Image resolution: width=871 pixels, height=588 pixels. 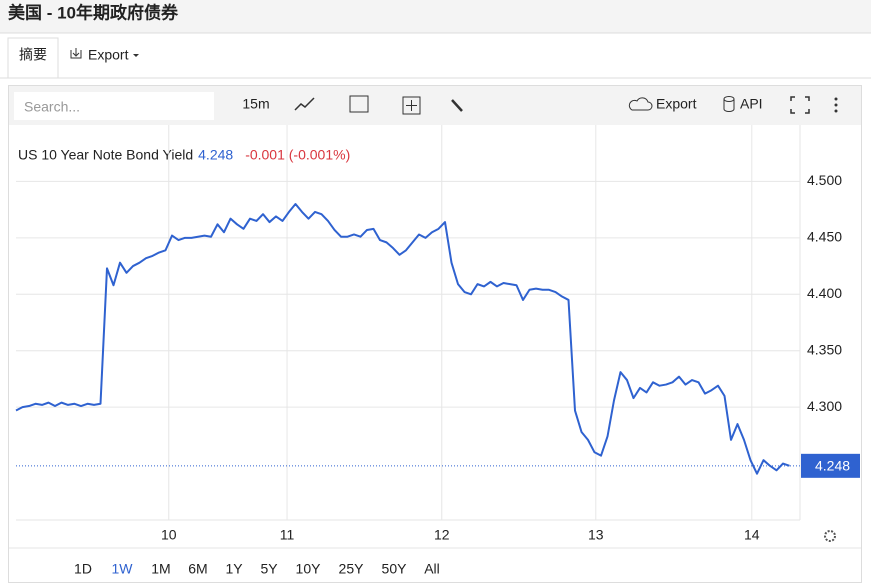 I want to click on range-button: 1M, so click(x=160, y=569).